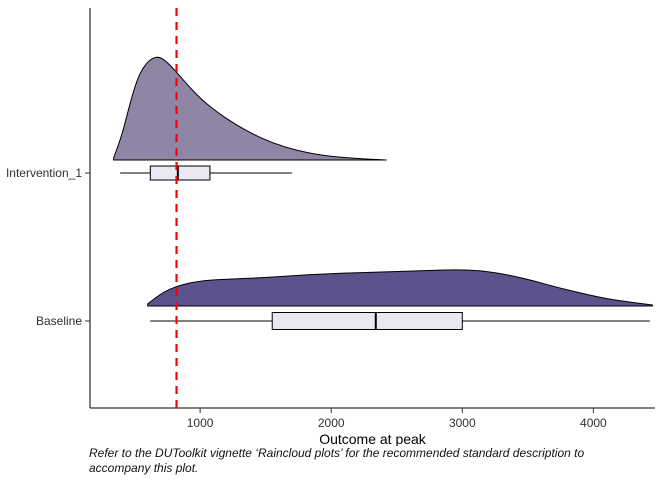 The height and width of the screenshot is (480, 672). What do you see at coordinates (593, 423) in the screenshot?
I see `x-tick-label: 4000` at bounding box center [593, 423].